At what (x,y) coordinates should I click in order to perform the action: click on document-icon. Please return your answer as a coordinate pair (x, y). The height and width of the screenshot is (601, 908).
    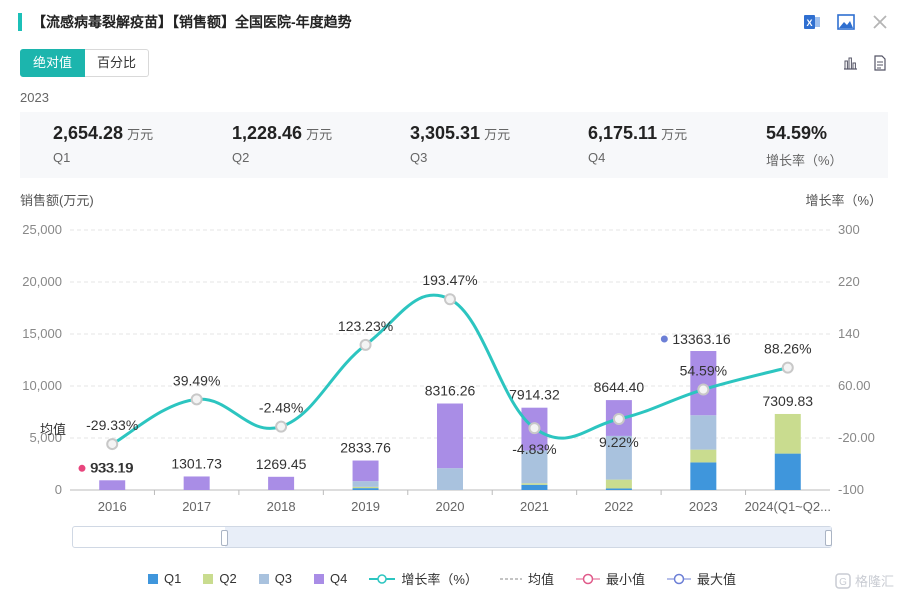
    Looking at the image, I should click on (880, 63).